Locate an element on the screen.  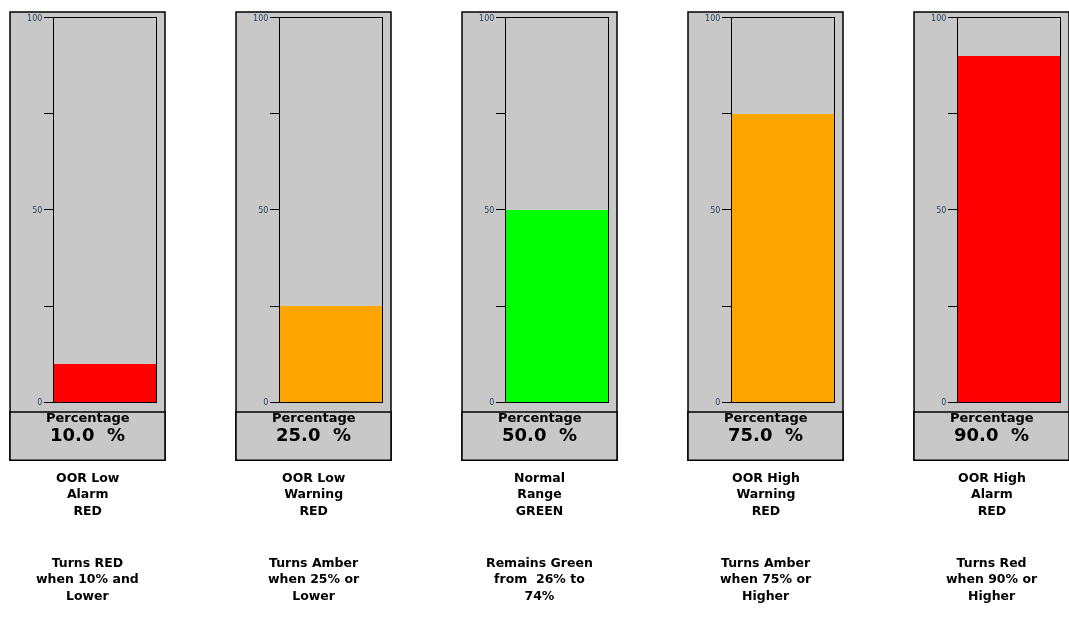
text: OOR Low Alarm RED is located at coordinates (88, 494).